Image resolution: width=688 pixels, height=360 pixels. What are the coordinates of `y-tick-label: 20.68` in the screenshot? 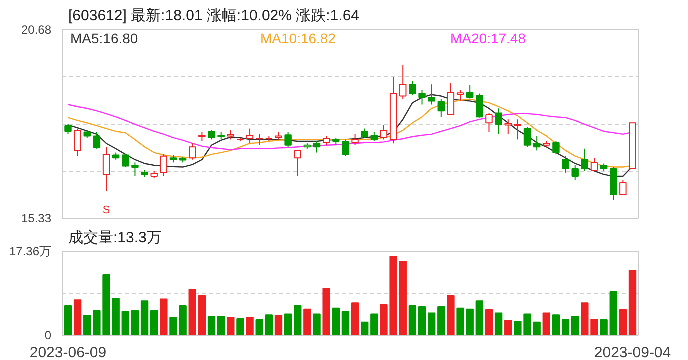 It's located at (36, 30).